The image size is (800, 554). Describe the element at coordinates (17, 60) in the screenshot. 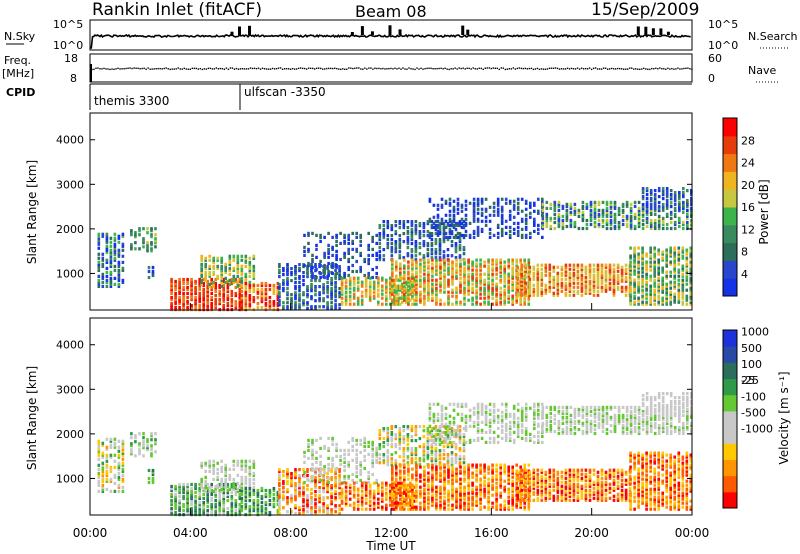

I see `freq-label: Freq.` at that location.